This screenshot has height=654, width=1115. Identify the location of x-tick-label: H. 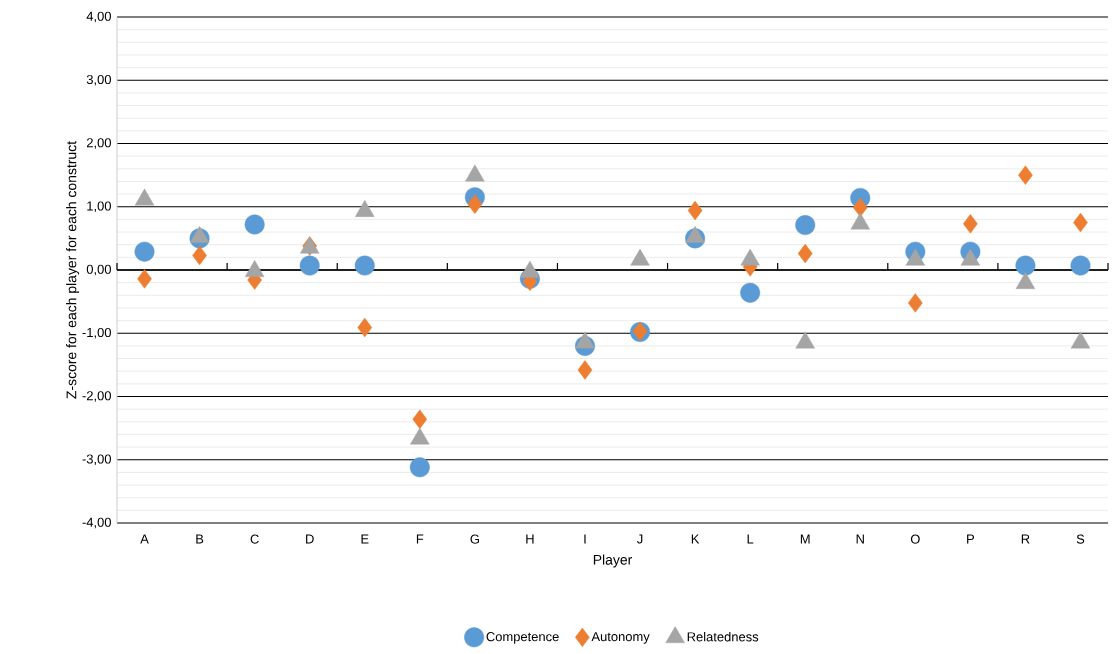
(530, 539).